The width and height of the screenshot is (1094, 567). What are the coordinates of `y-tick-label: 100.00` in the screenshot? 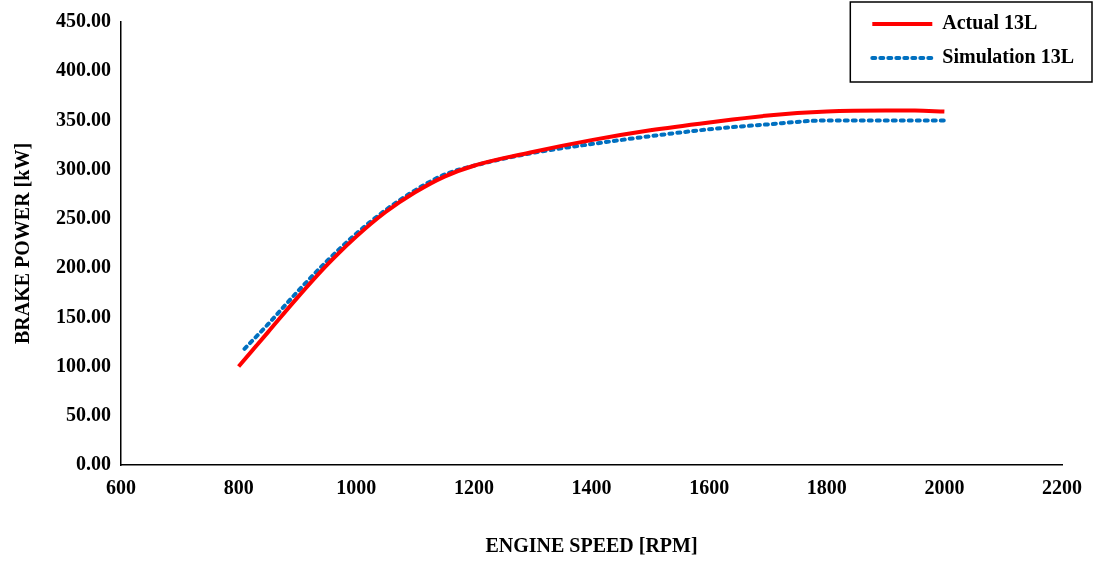 It's located at (83, 364).